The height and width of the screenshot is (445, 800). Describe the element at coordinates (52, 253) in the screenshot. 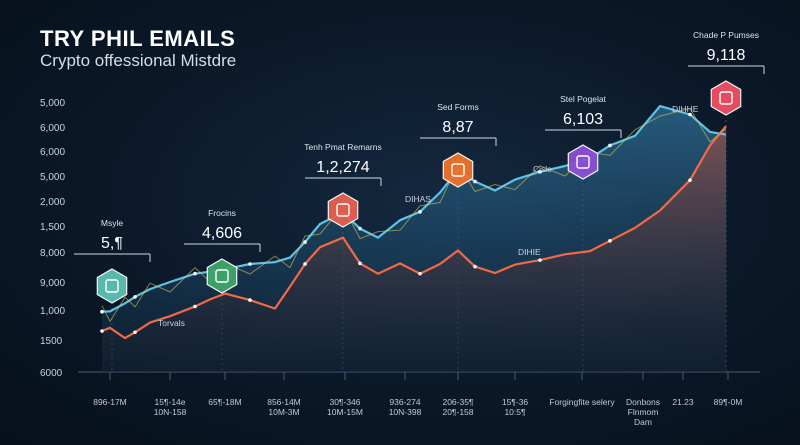

I see `y-tick-label: 8,000` at that location.